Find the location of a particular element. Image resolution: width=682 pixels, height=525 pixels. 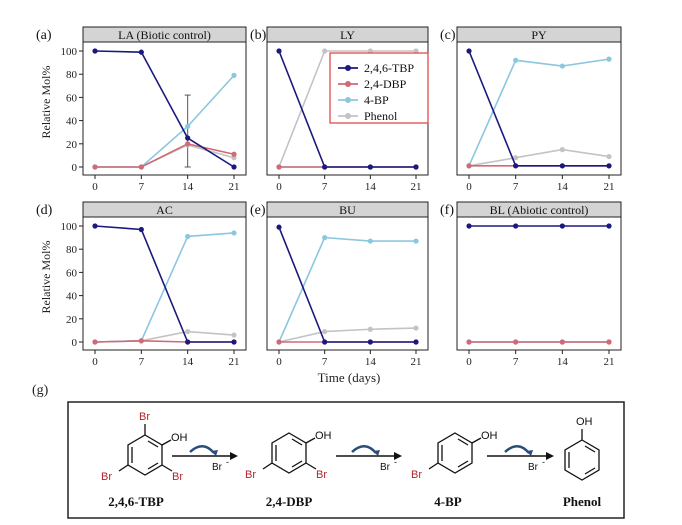

panel-label: (e) is located at coordinates (258, 210).